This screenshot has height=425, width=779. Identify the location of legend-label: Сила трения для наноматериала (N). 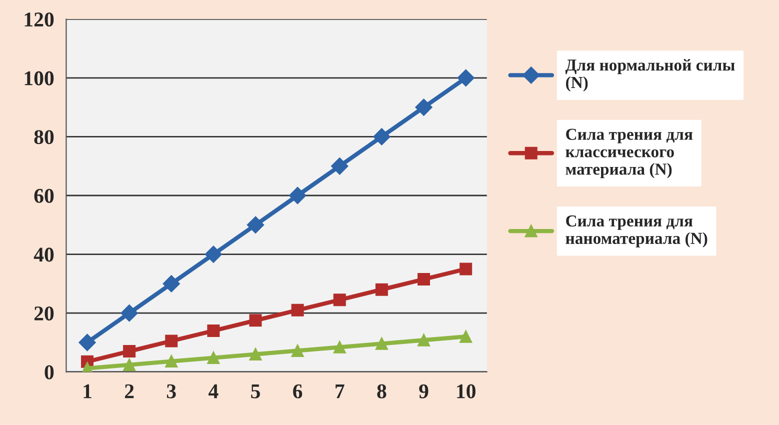
(637, 231).